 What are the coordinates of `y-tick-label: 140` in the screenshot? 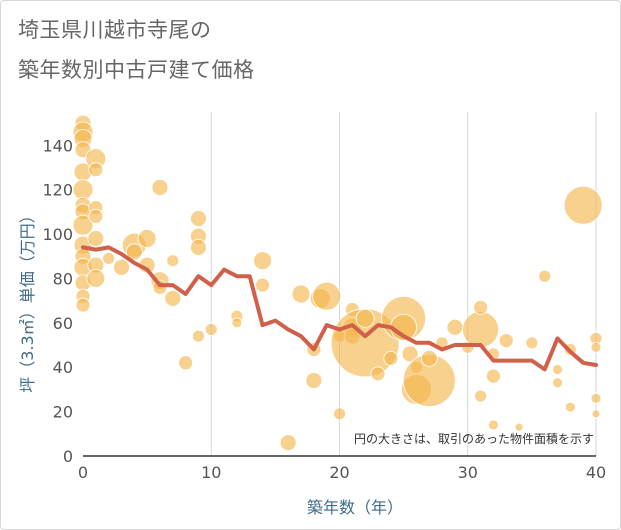 It's located at (57, 145).